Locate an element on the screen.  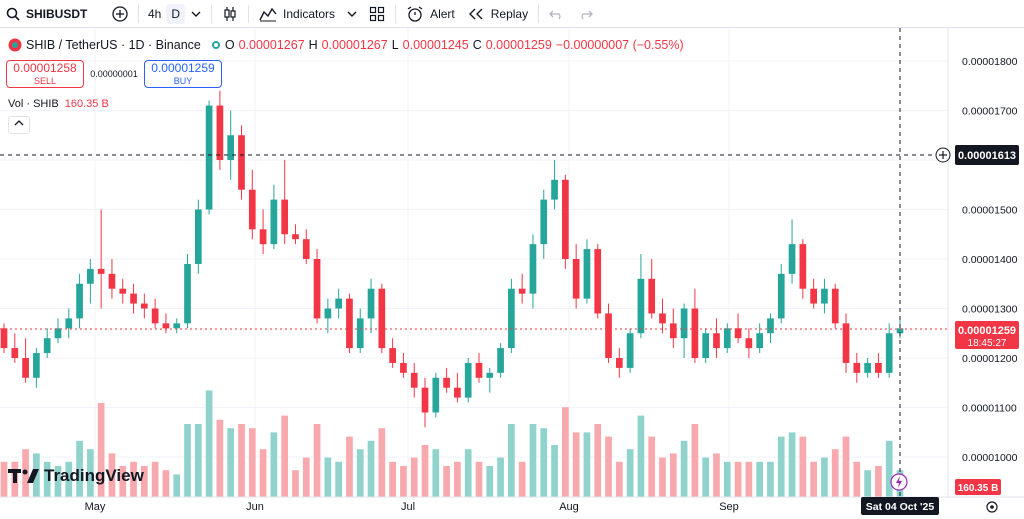
timeframe-4h: 4h is located at coordinates (155, 13).